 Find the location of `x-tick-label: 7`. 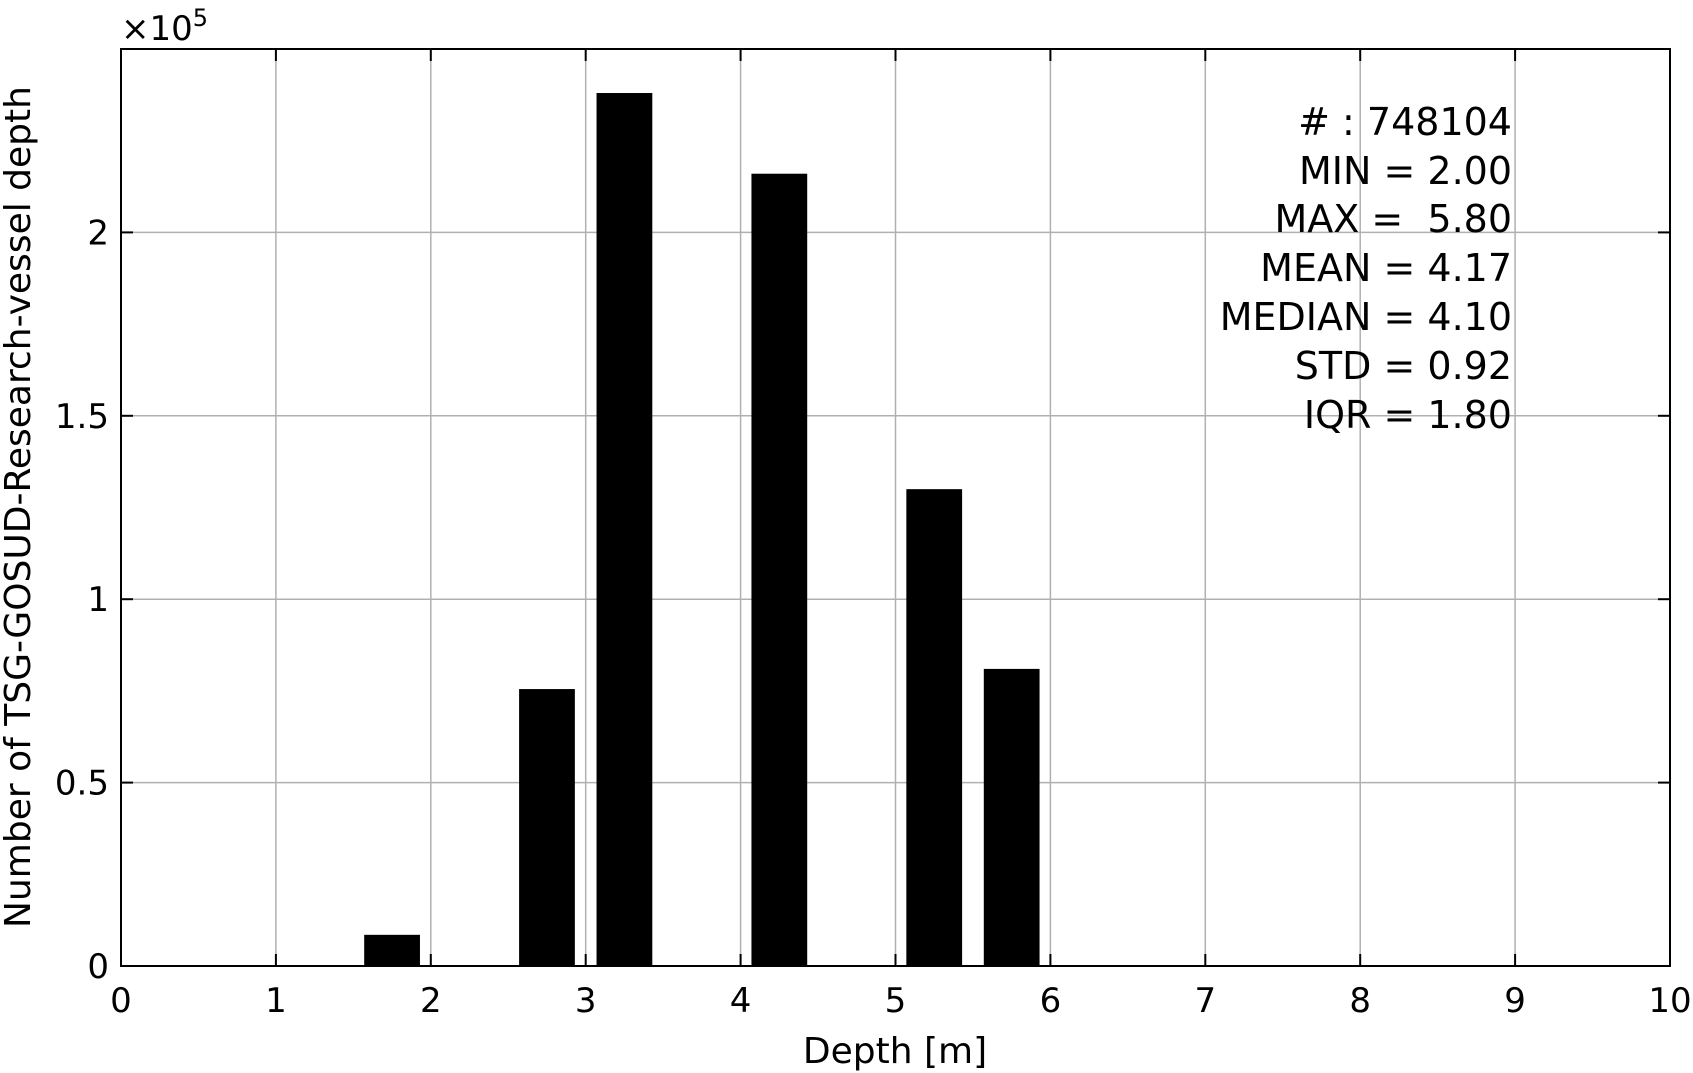

x-tick-label: 7 is located at coordinates (1205, 1001).